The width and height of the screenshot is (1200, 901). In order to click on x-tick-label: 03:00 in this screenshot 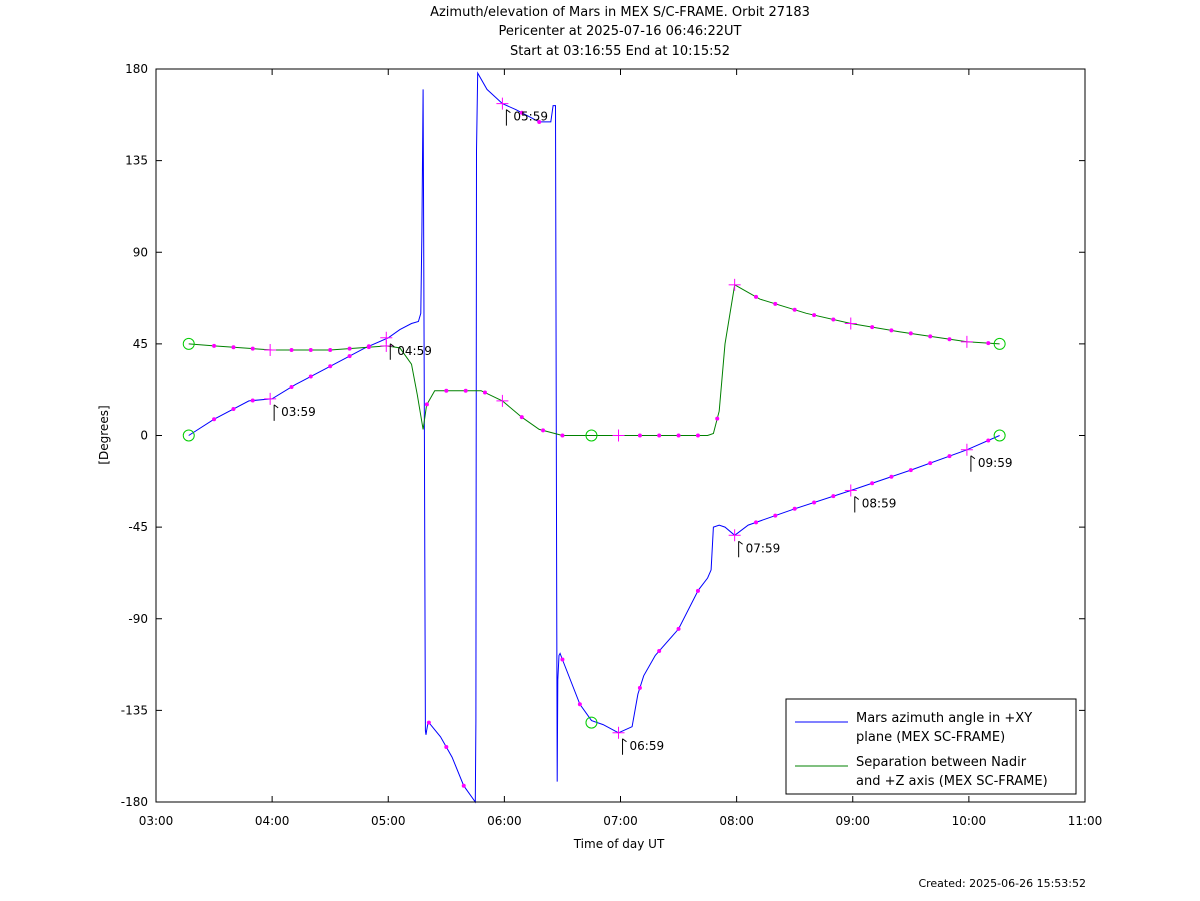, I will do `click(156, 821)`.